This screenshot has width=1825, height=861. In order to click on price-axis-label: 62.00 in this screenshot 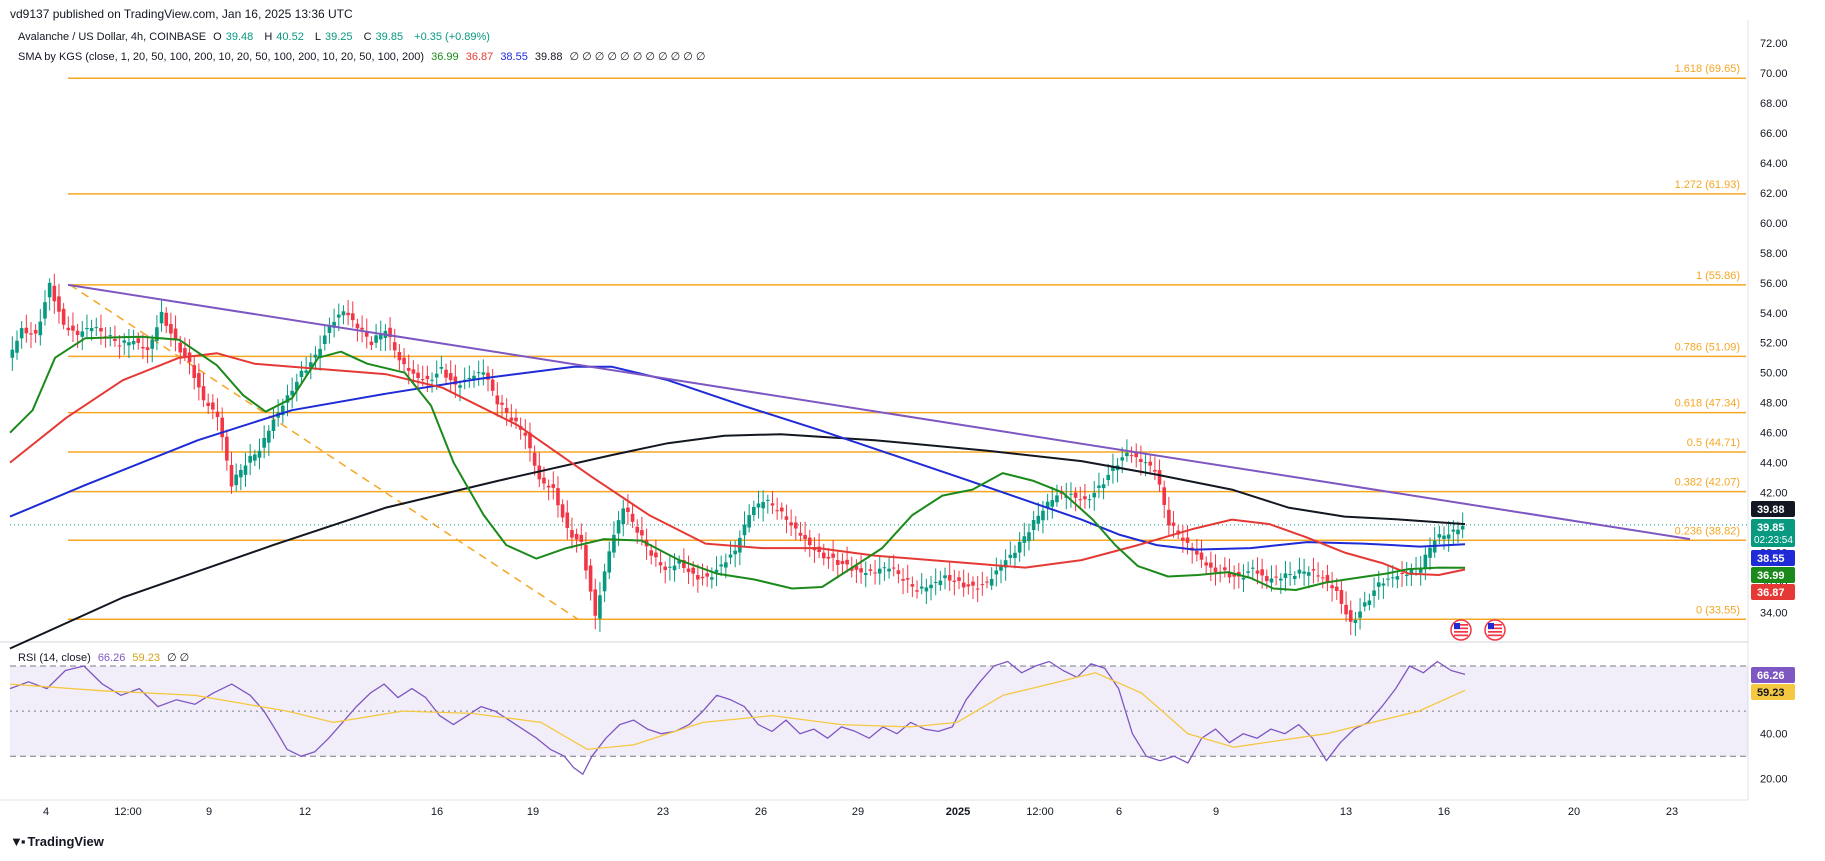, I will do `click(1774, 194)`.